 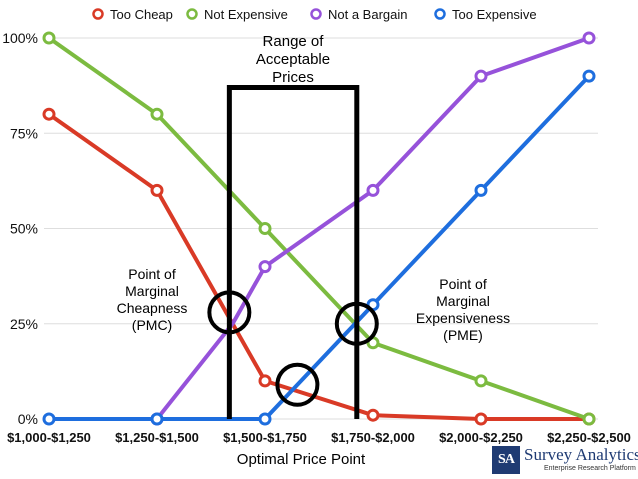 I want to click on x-tick-label: $2,000-$2,250, so click(x=481, y=437).